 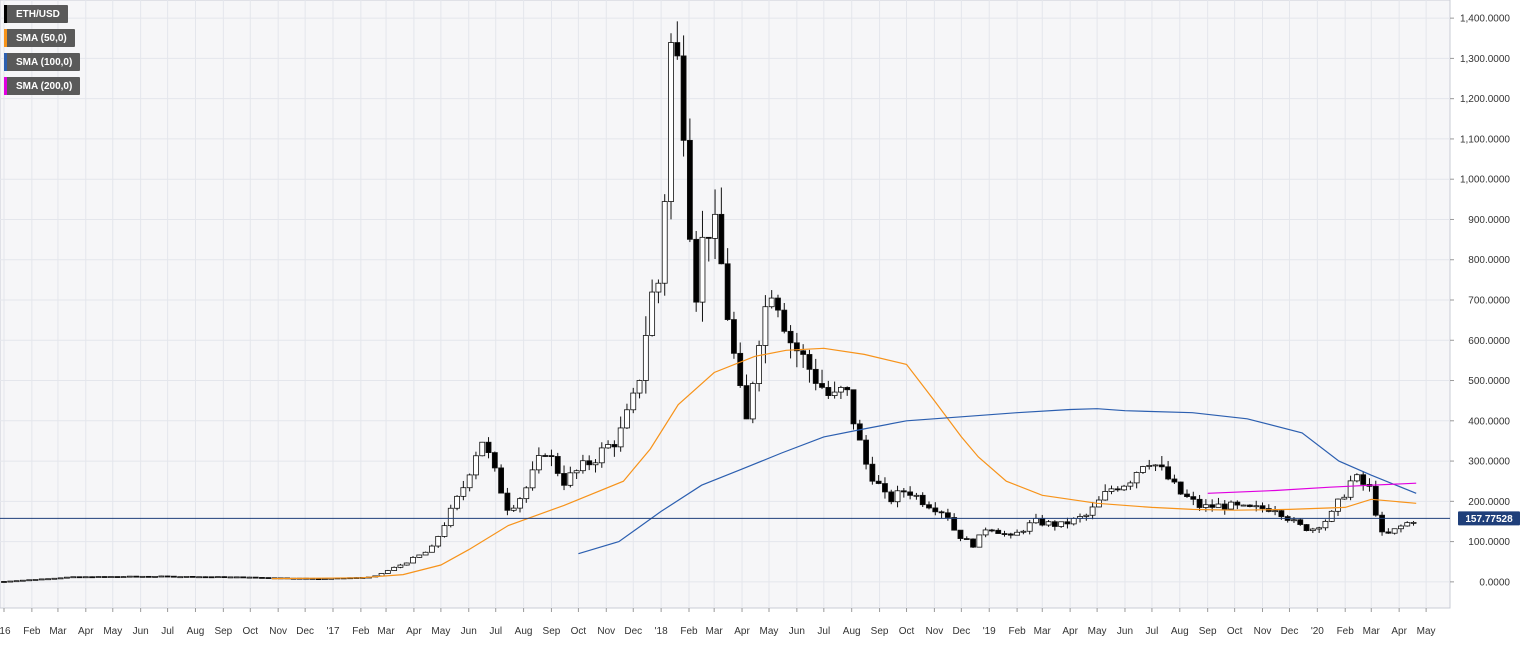 I want to click on x-tick-label: '16, so click(x=5, y=631).